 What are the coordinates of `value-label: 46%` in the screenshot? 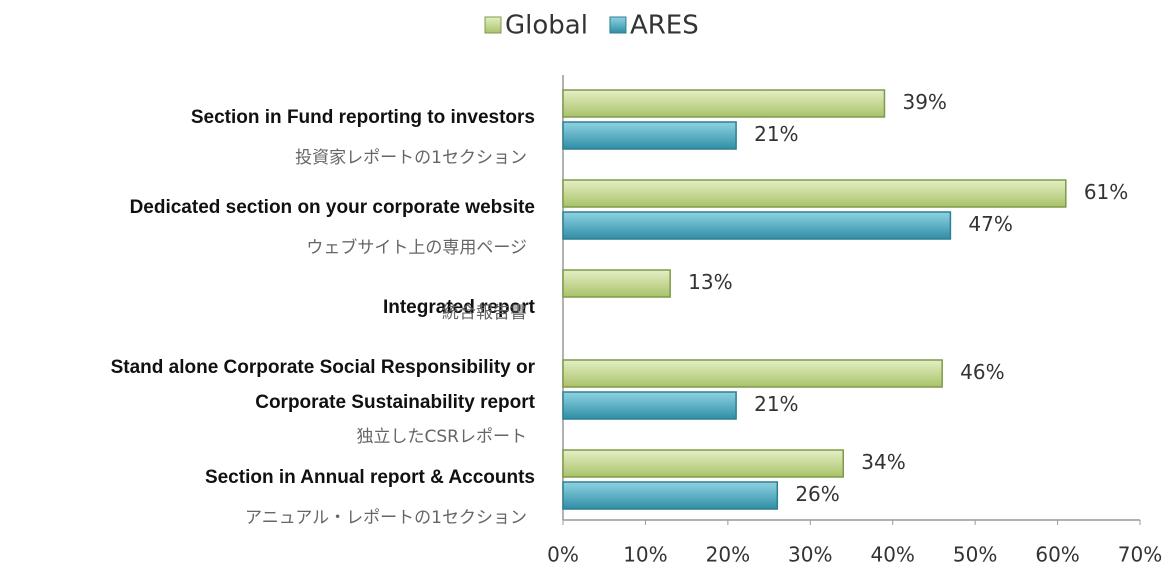 It's located at (982, 372).